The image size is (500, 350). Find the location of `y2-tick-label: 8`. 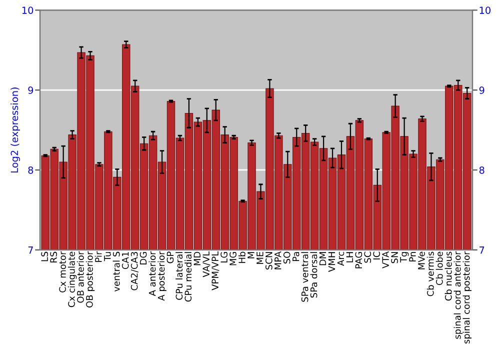

y2-tick-label: 8 is located at coordinates (481, 170).